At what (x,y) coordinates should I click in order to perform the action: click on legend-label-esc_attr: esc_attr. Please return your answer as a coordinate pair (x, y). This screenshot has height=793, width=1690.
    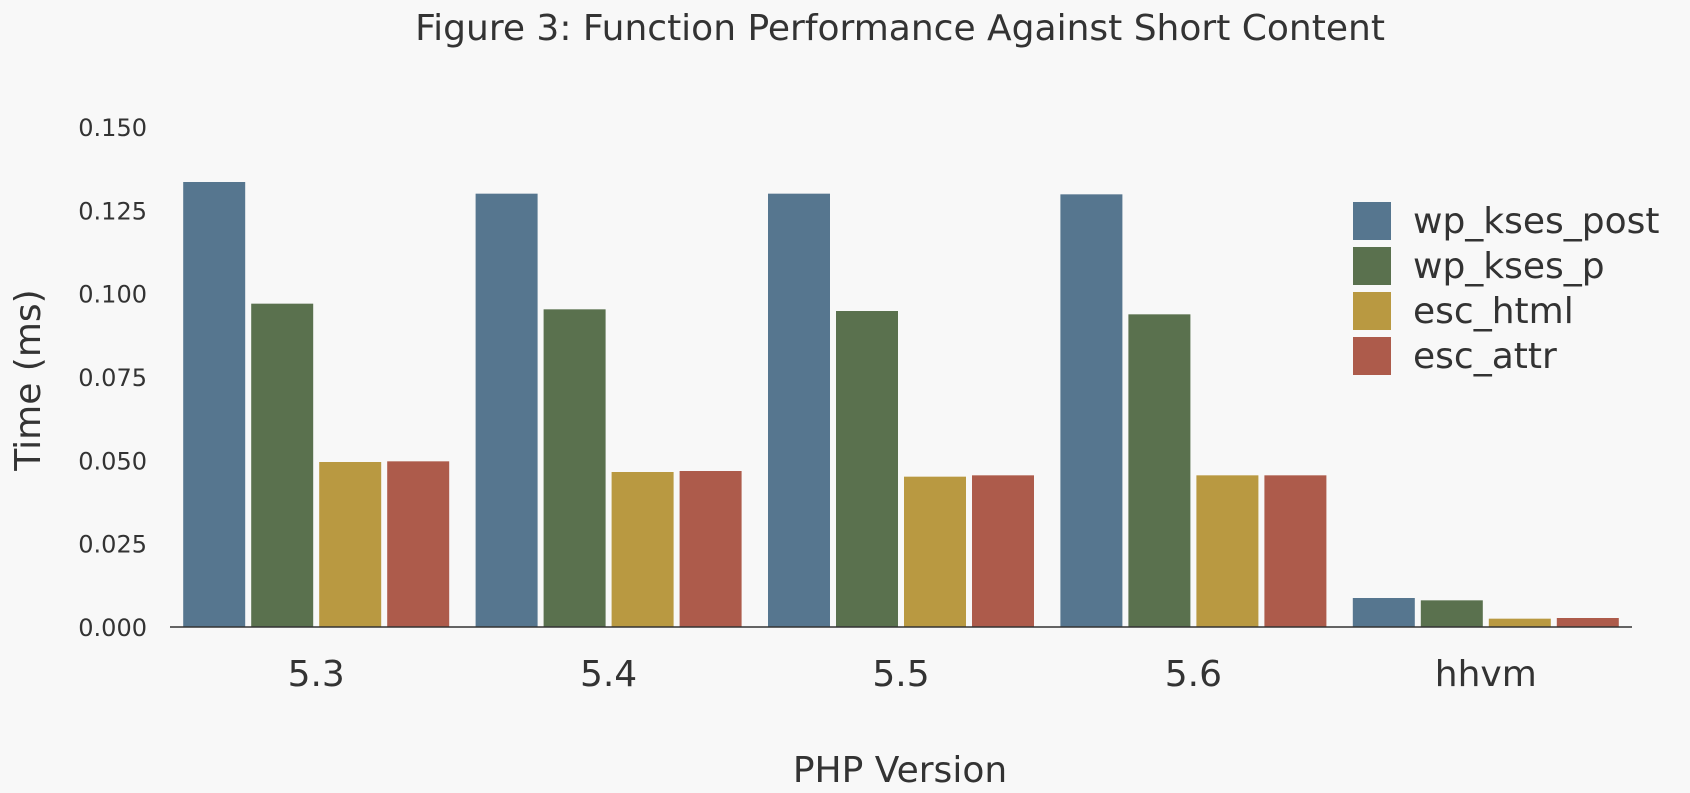
    Looking at the image, I should click on (1485, 356).